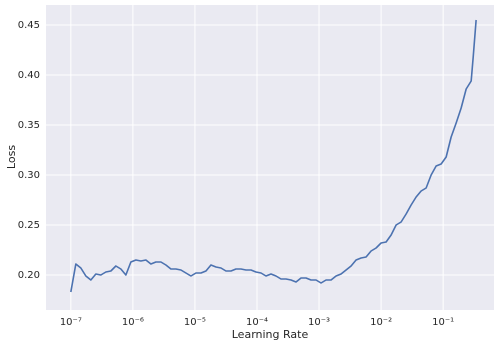 Image resolution: width=504 pixels, height=348 pixels. I want to click on x-tick-label: 10⁻⁵, so click(195, 322).